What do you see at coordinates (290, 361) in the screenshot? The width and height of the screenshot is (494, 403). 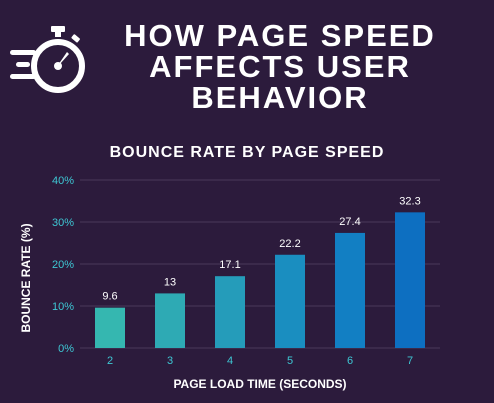 I see `x-tick-label: 5` at bounding box center [290, 361].